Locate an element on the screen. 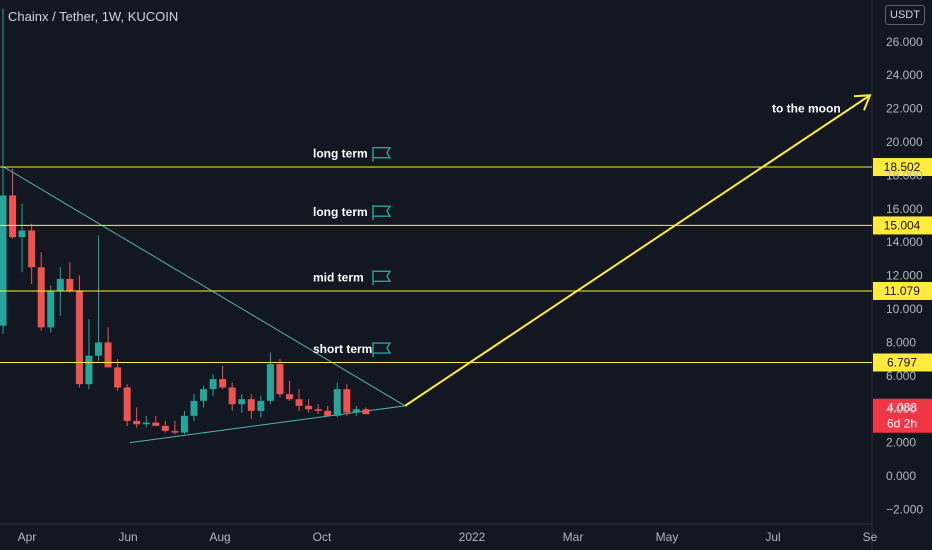 The width and height of the screenshot is (932, 550). price-level-label: 11.079 is located at coordinates (902, 291).